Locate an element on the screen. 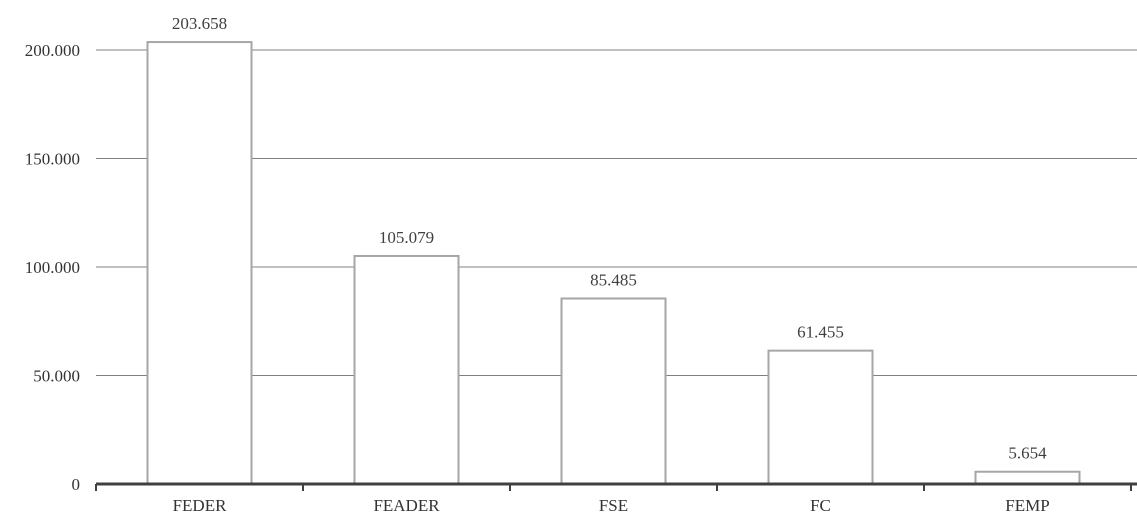 This screenshot has height=518, width=1137. x-axis is located at coordinates (616, 486).